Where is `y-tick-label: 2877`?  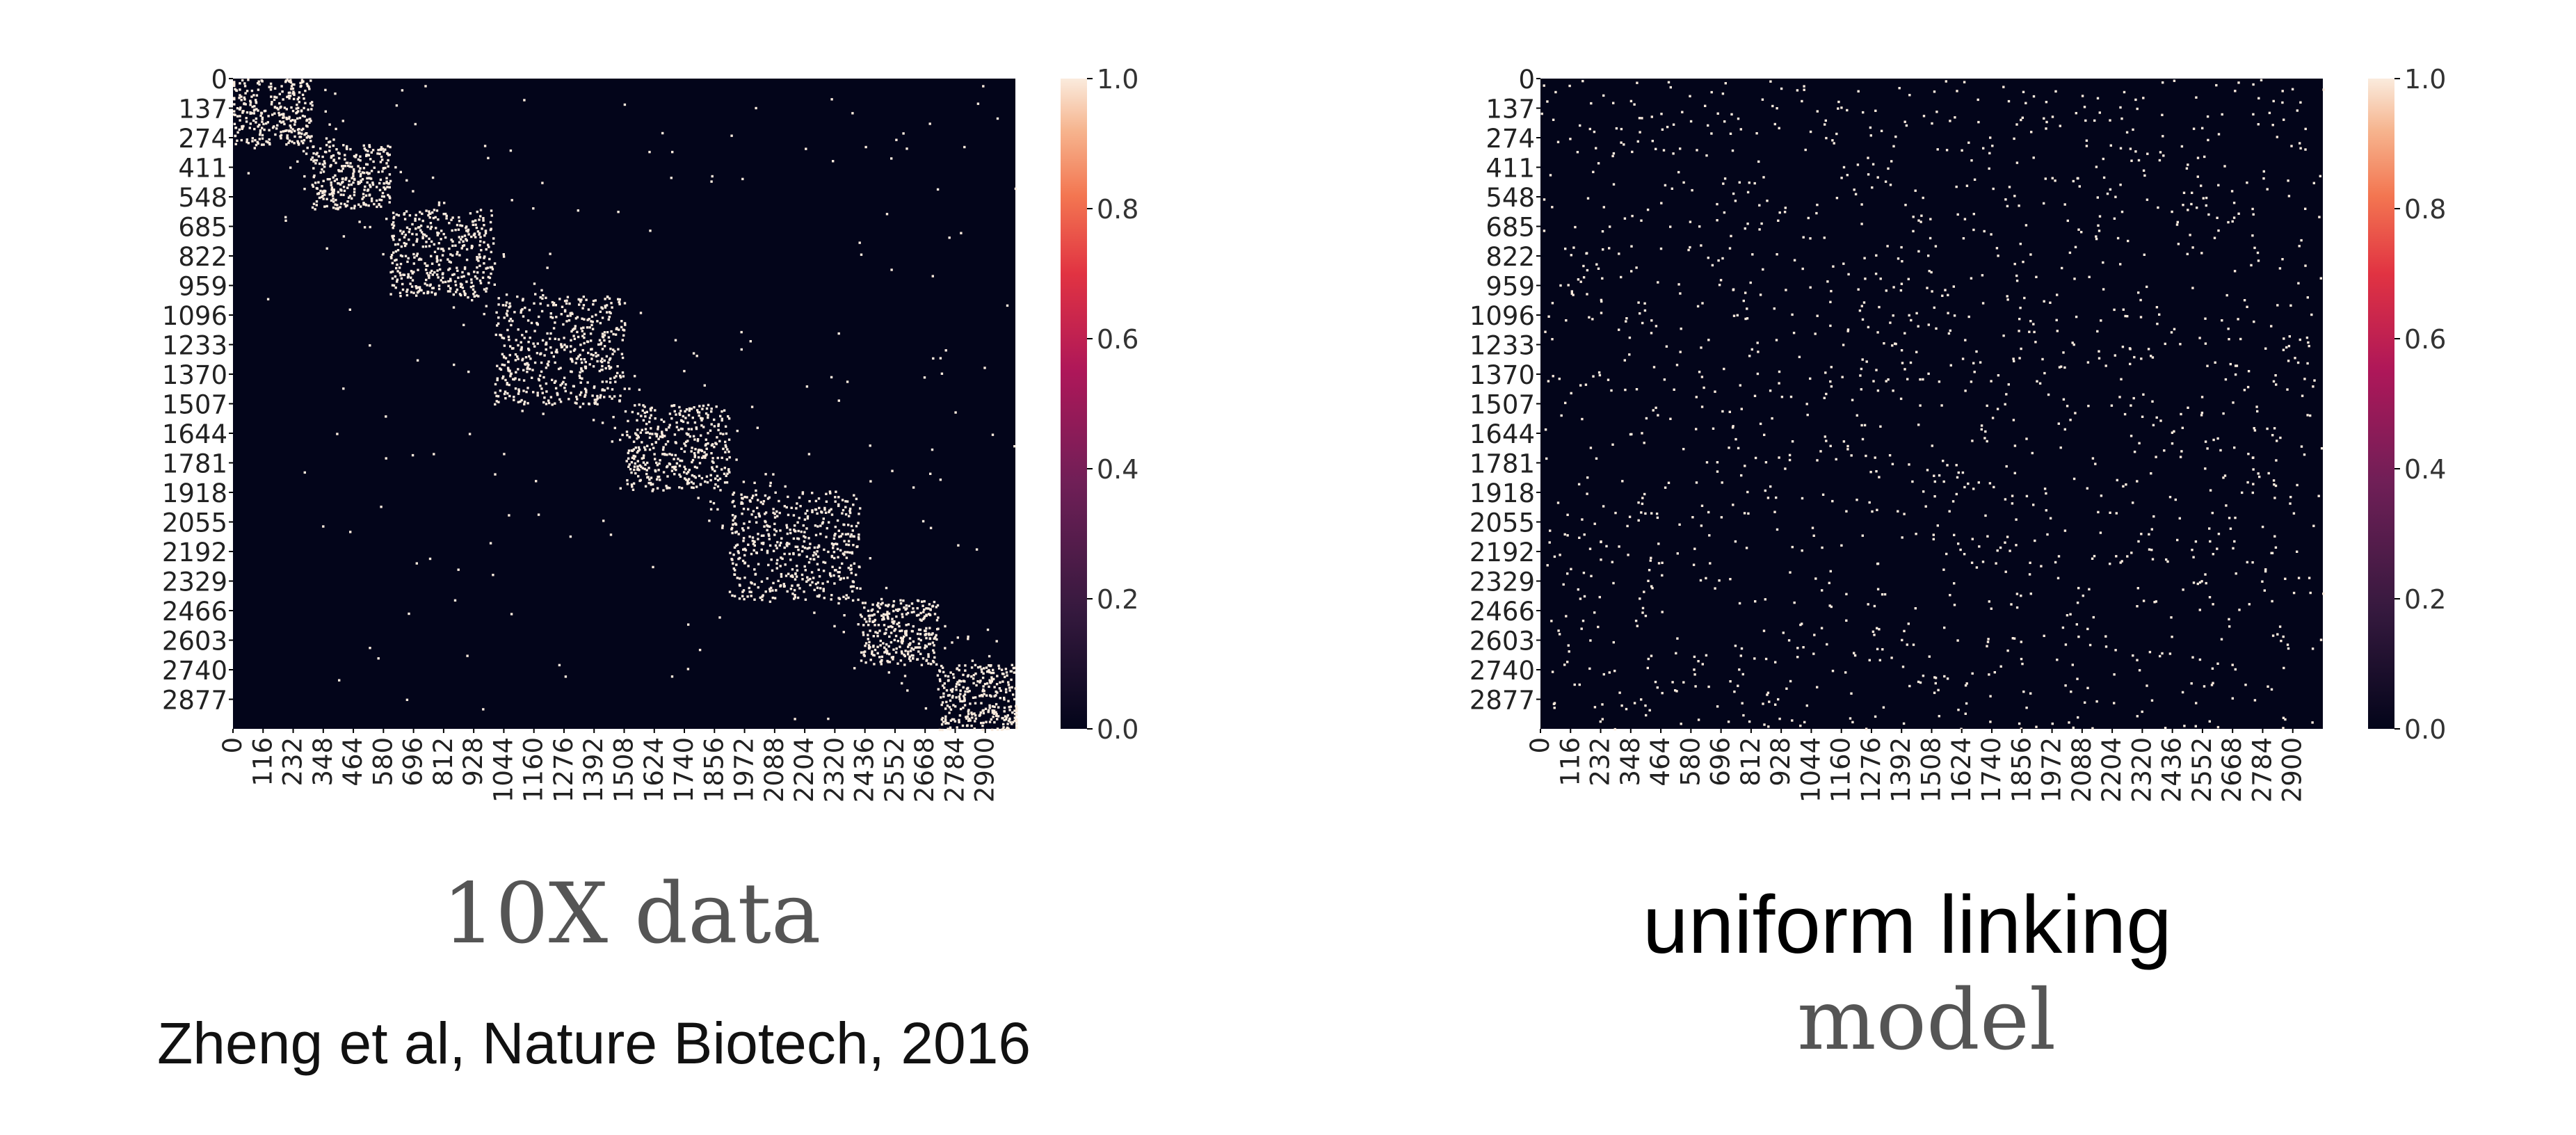 y-tick-label: 2877 is located at coordinates (1503, 701).